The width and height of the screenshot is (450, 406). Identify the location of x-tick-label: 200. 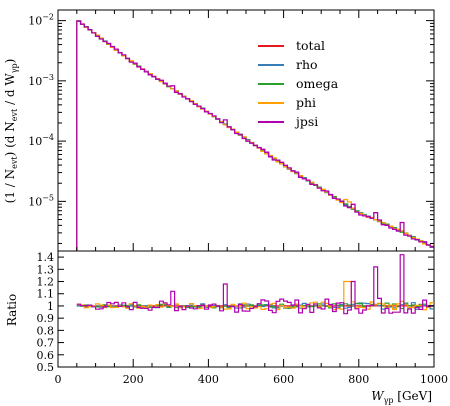
(133, 379).